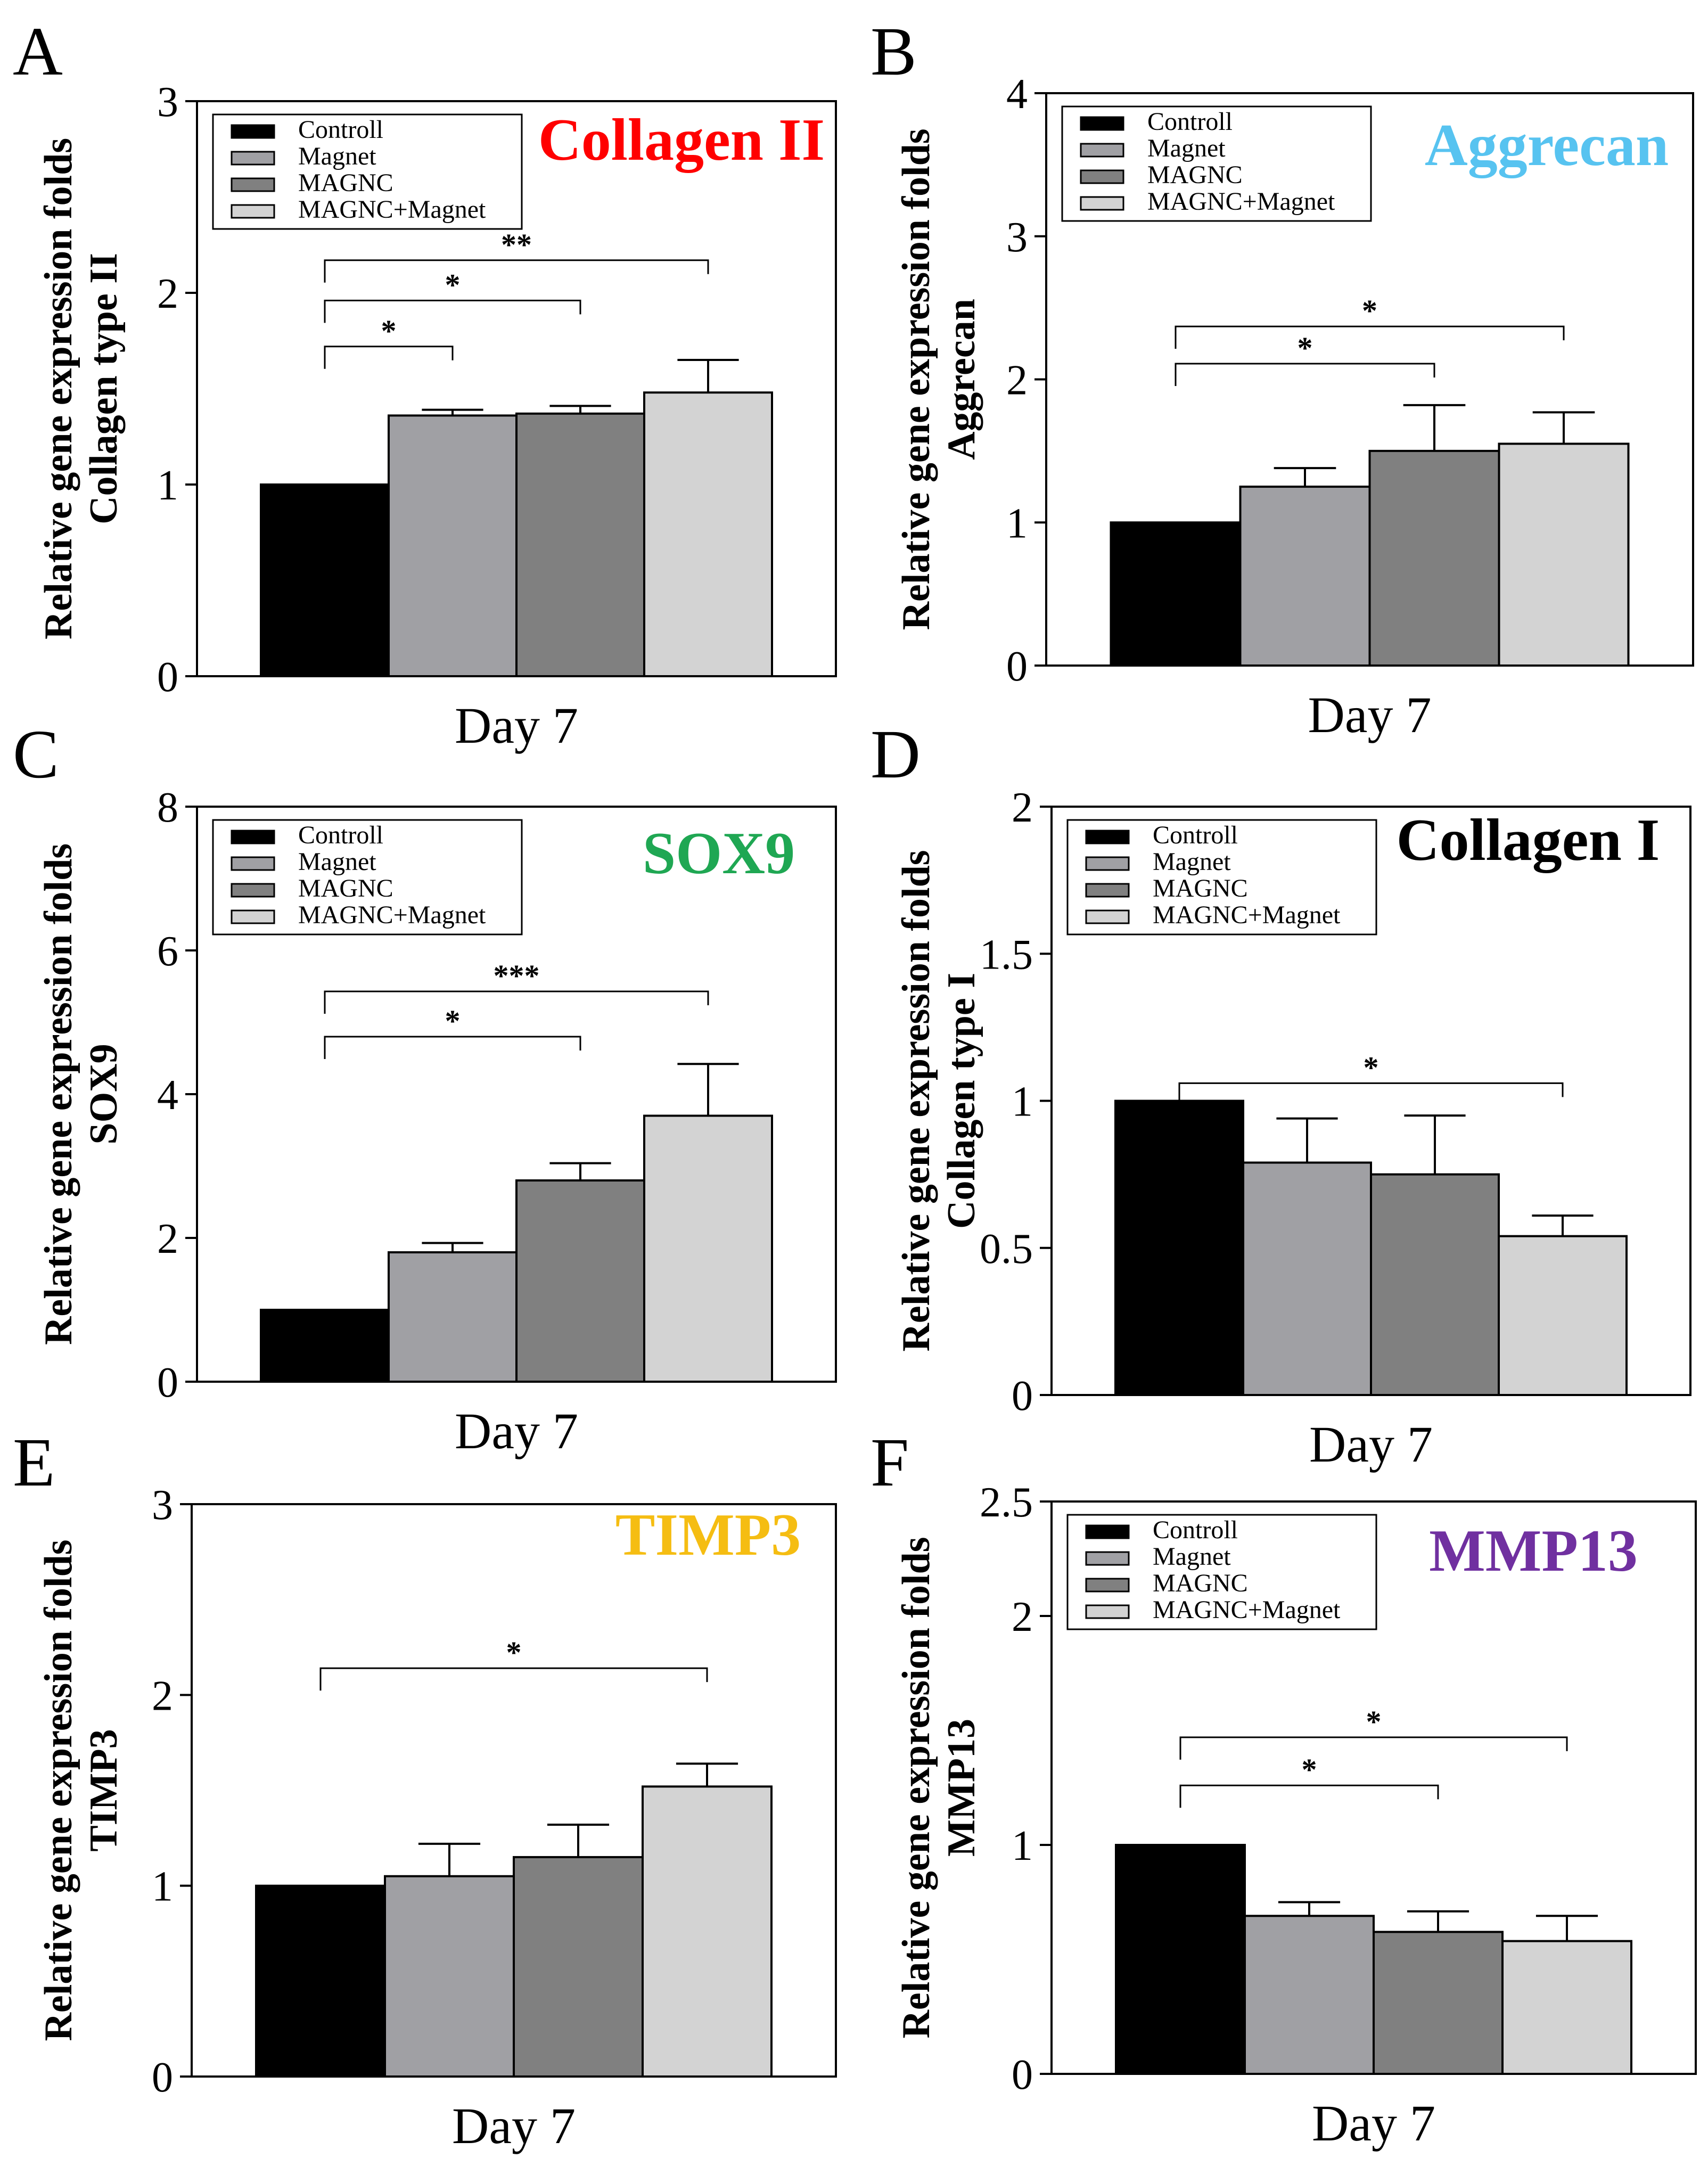 This screenshot has width=1708, height=2158. Describe the element at coordinates (708, 1535) in the screenshot. I see `chart-title: TIMP3` at that location.